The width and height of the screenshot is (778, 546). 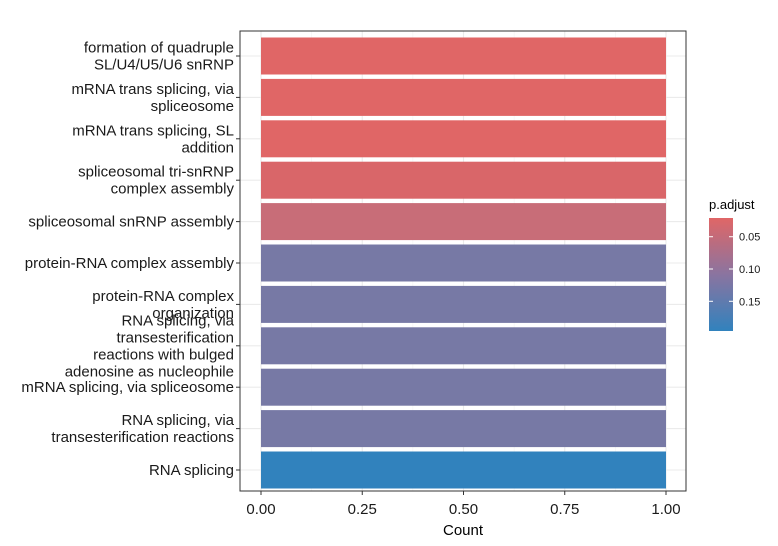 I want to click on category-label-line: organization, so click(x=193, y=313).